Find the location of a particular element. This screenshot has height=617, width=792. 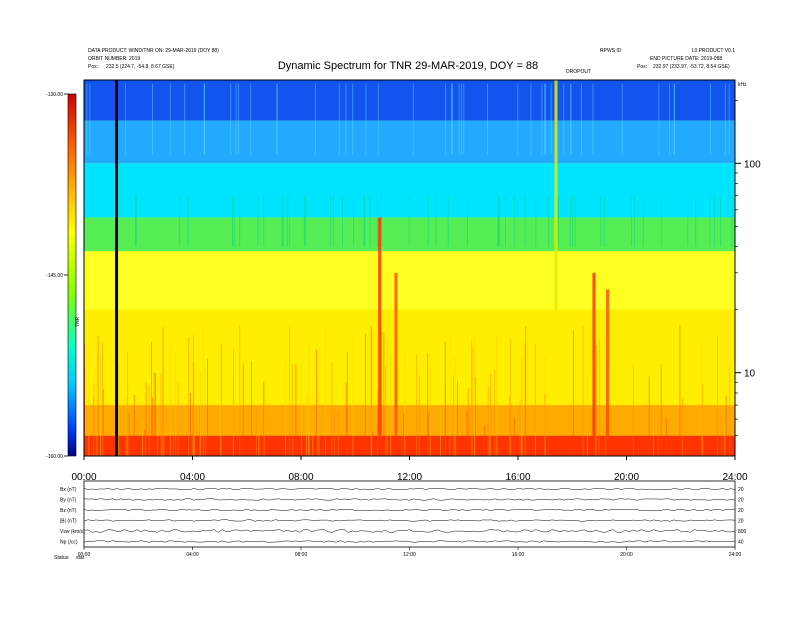

x-tick-label: 24:00 is located at coordinates (734, 477).